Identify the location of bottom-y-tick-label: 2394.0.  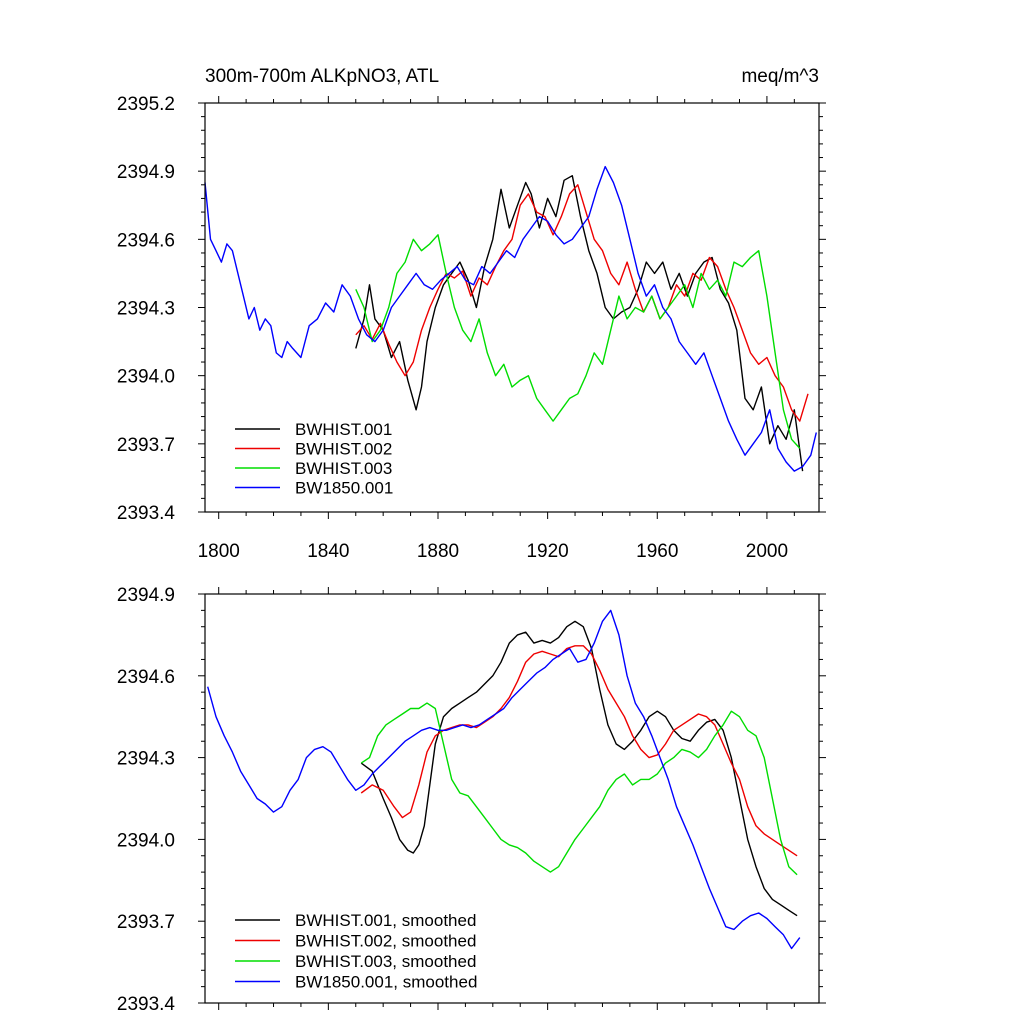
(146, 840).